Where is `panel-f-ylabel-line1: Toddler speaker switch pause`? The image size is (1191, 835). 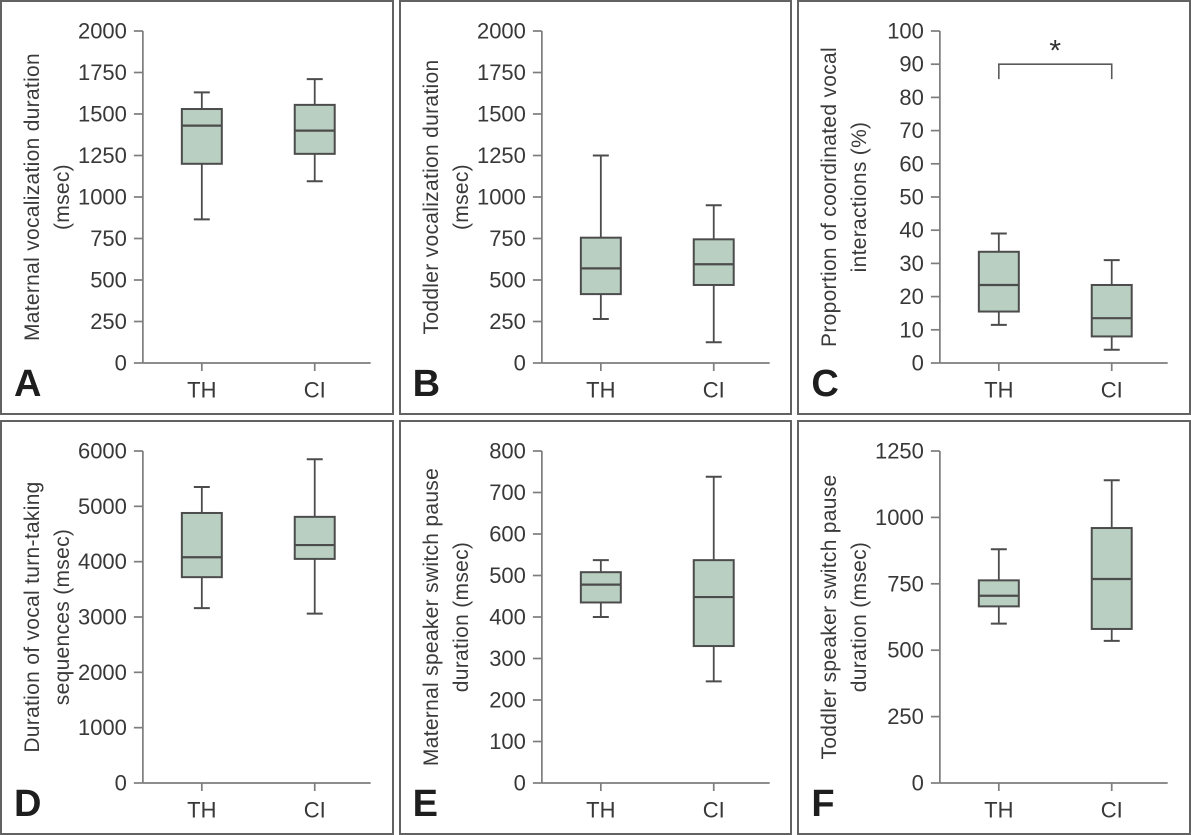
panel-f-ylabel-line1: Toddler speaker switch pause is located at coordinates (830, 617).